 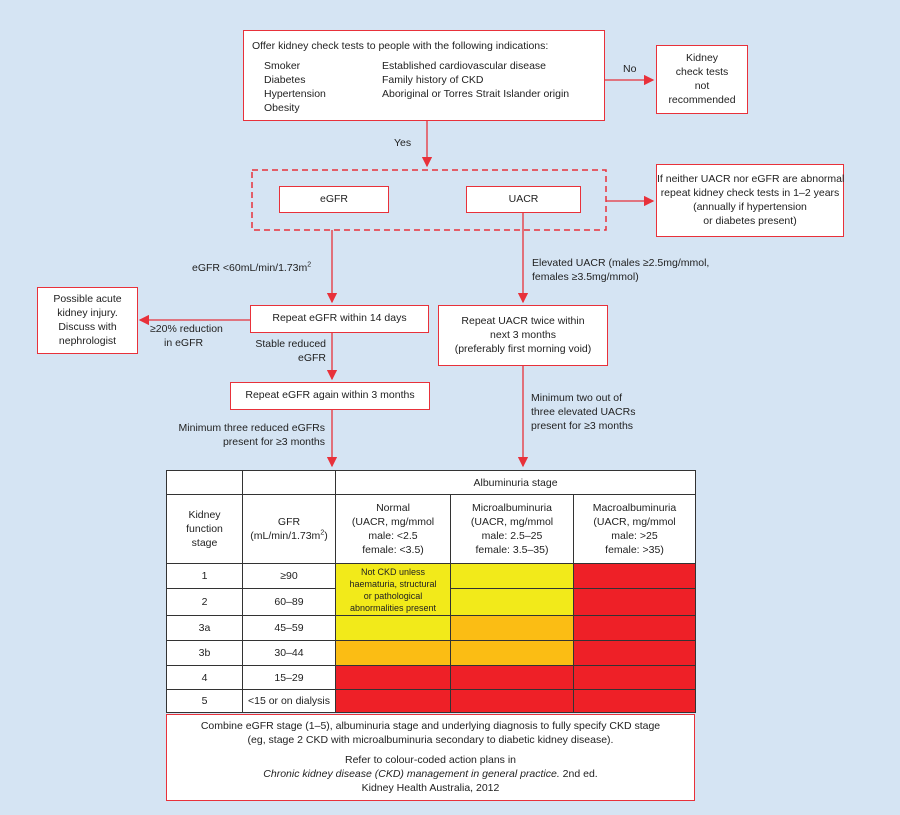 What do you see at coordinates (290, 344) in the screenshot?
I see `text-line: Stable reduced` at bounding box center [290, 344].